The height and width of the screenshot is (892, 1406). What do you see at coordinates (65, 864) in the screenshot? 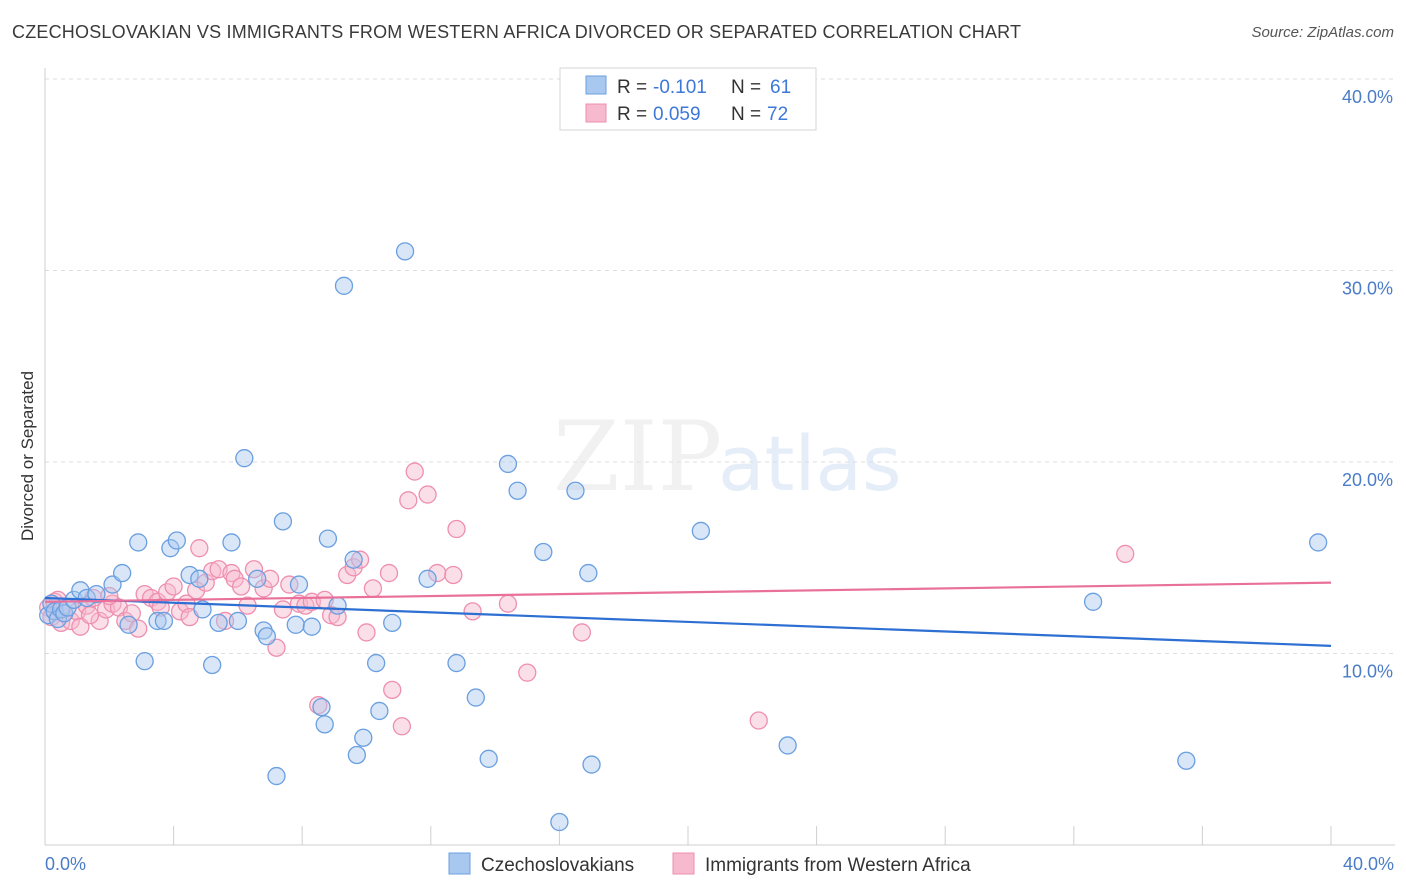
I see `x-tick-label-min: 0.0%` at bounding box center [65, 864].